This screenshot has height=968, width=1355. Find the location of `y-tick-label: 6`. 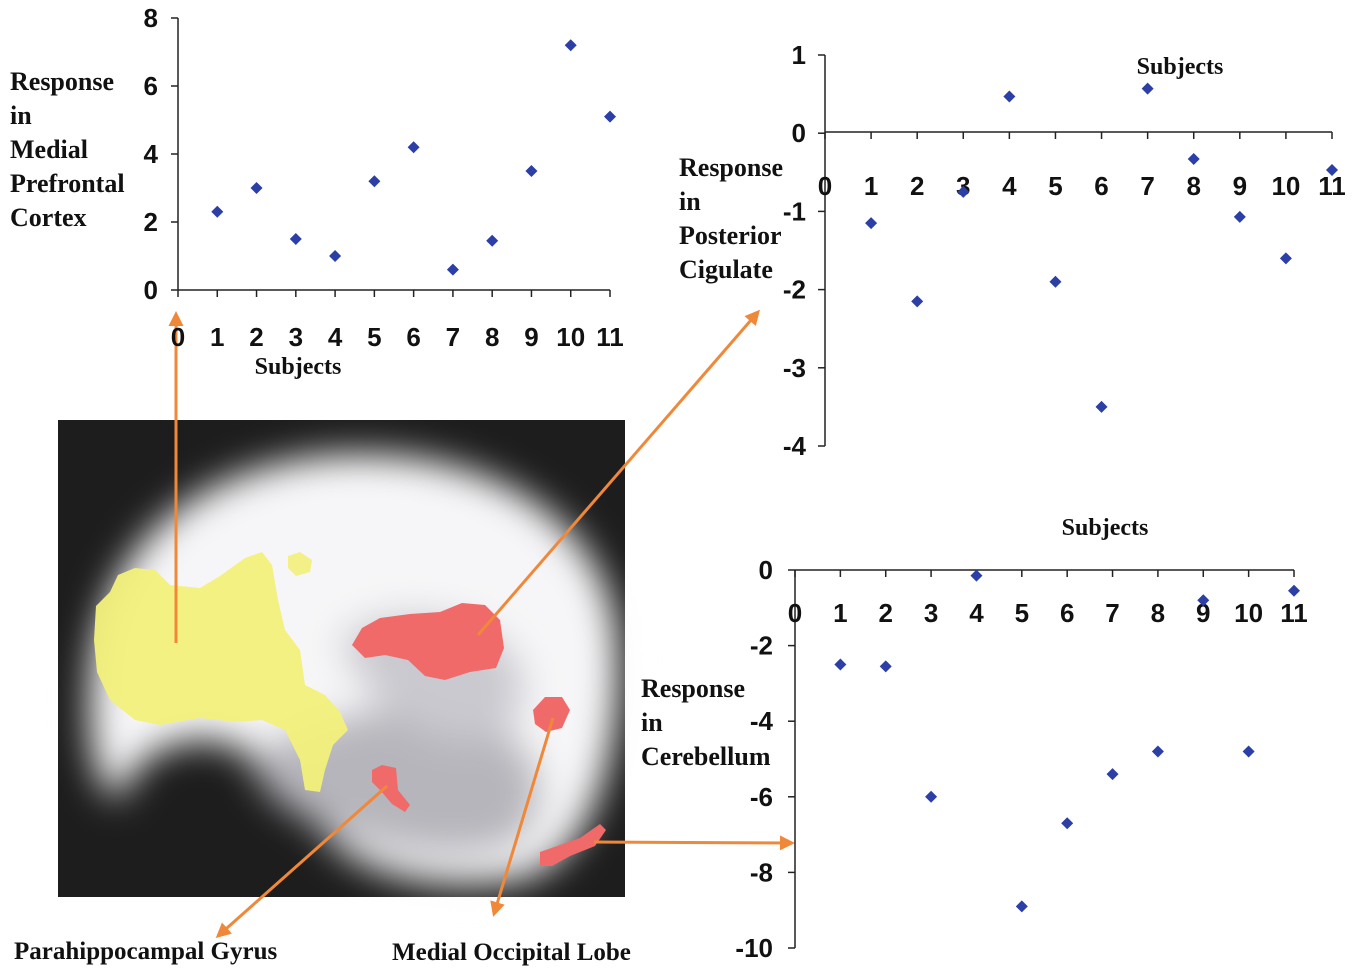

y-tick-label: 6 is located at coordinates (151, 86).